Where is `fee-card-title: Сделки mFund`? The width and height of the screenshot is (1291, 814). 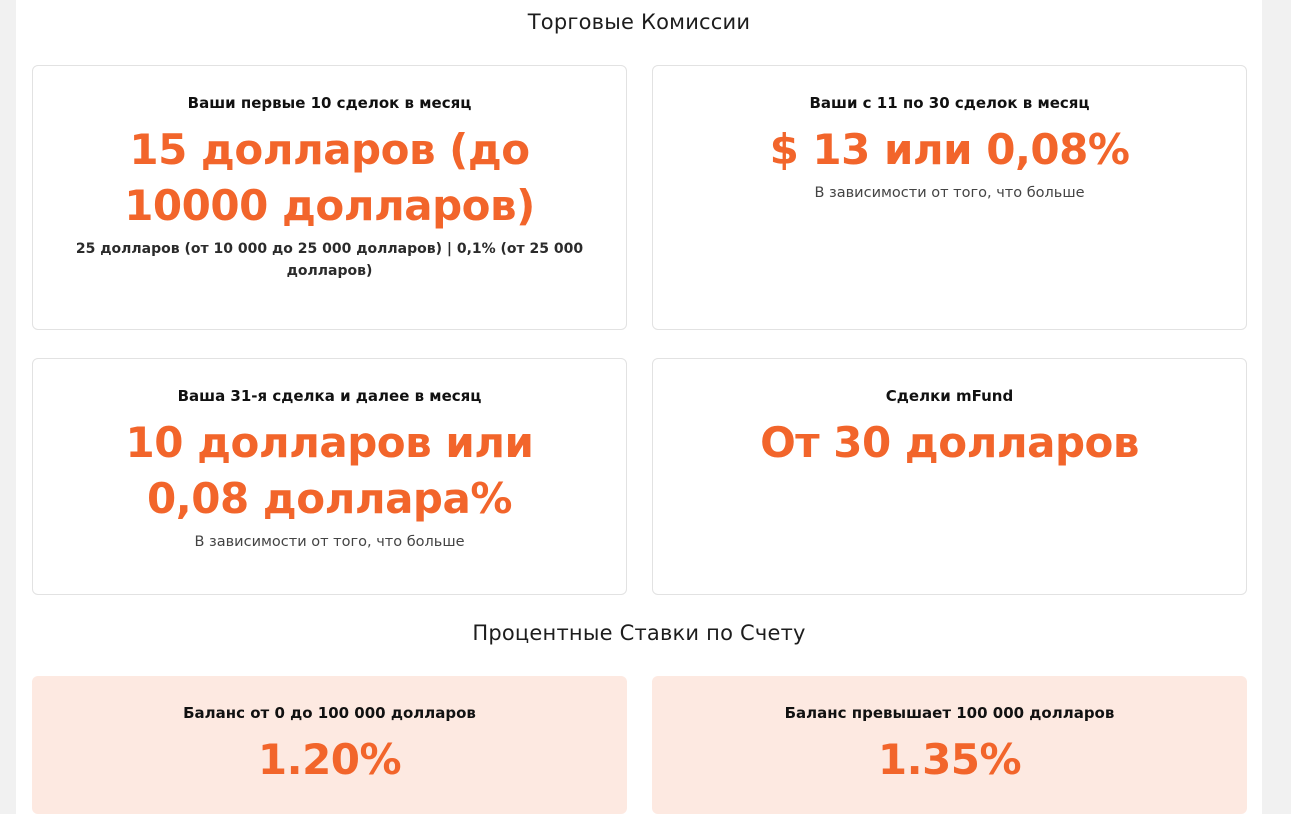
fee-card-title: Сделки mFund is located at coordinates (949, 396).